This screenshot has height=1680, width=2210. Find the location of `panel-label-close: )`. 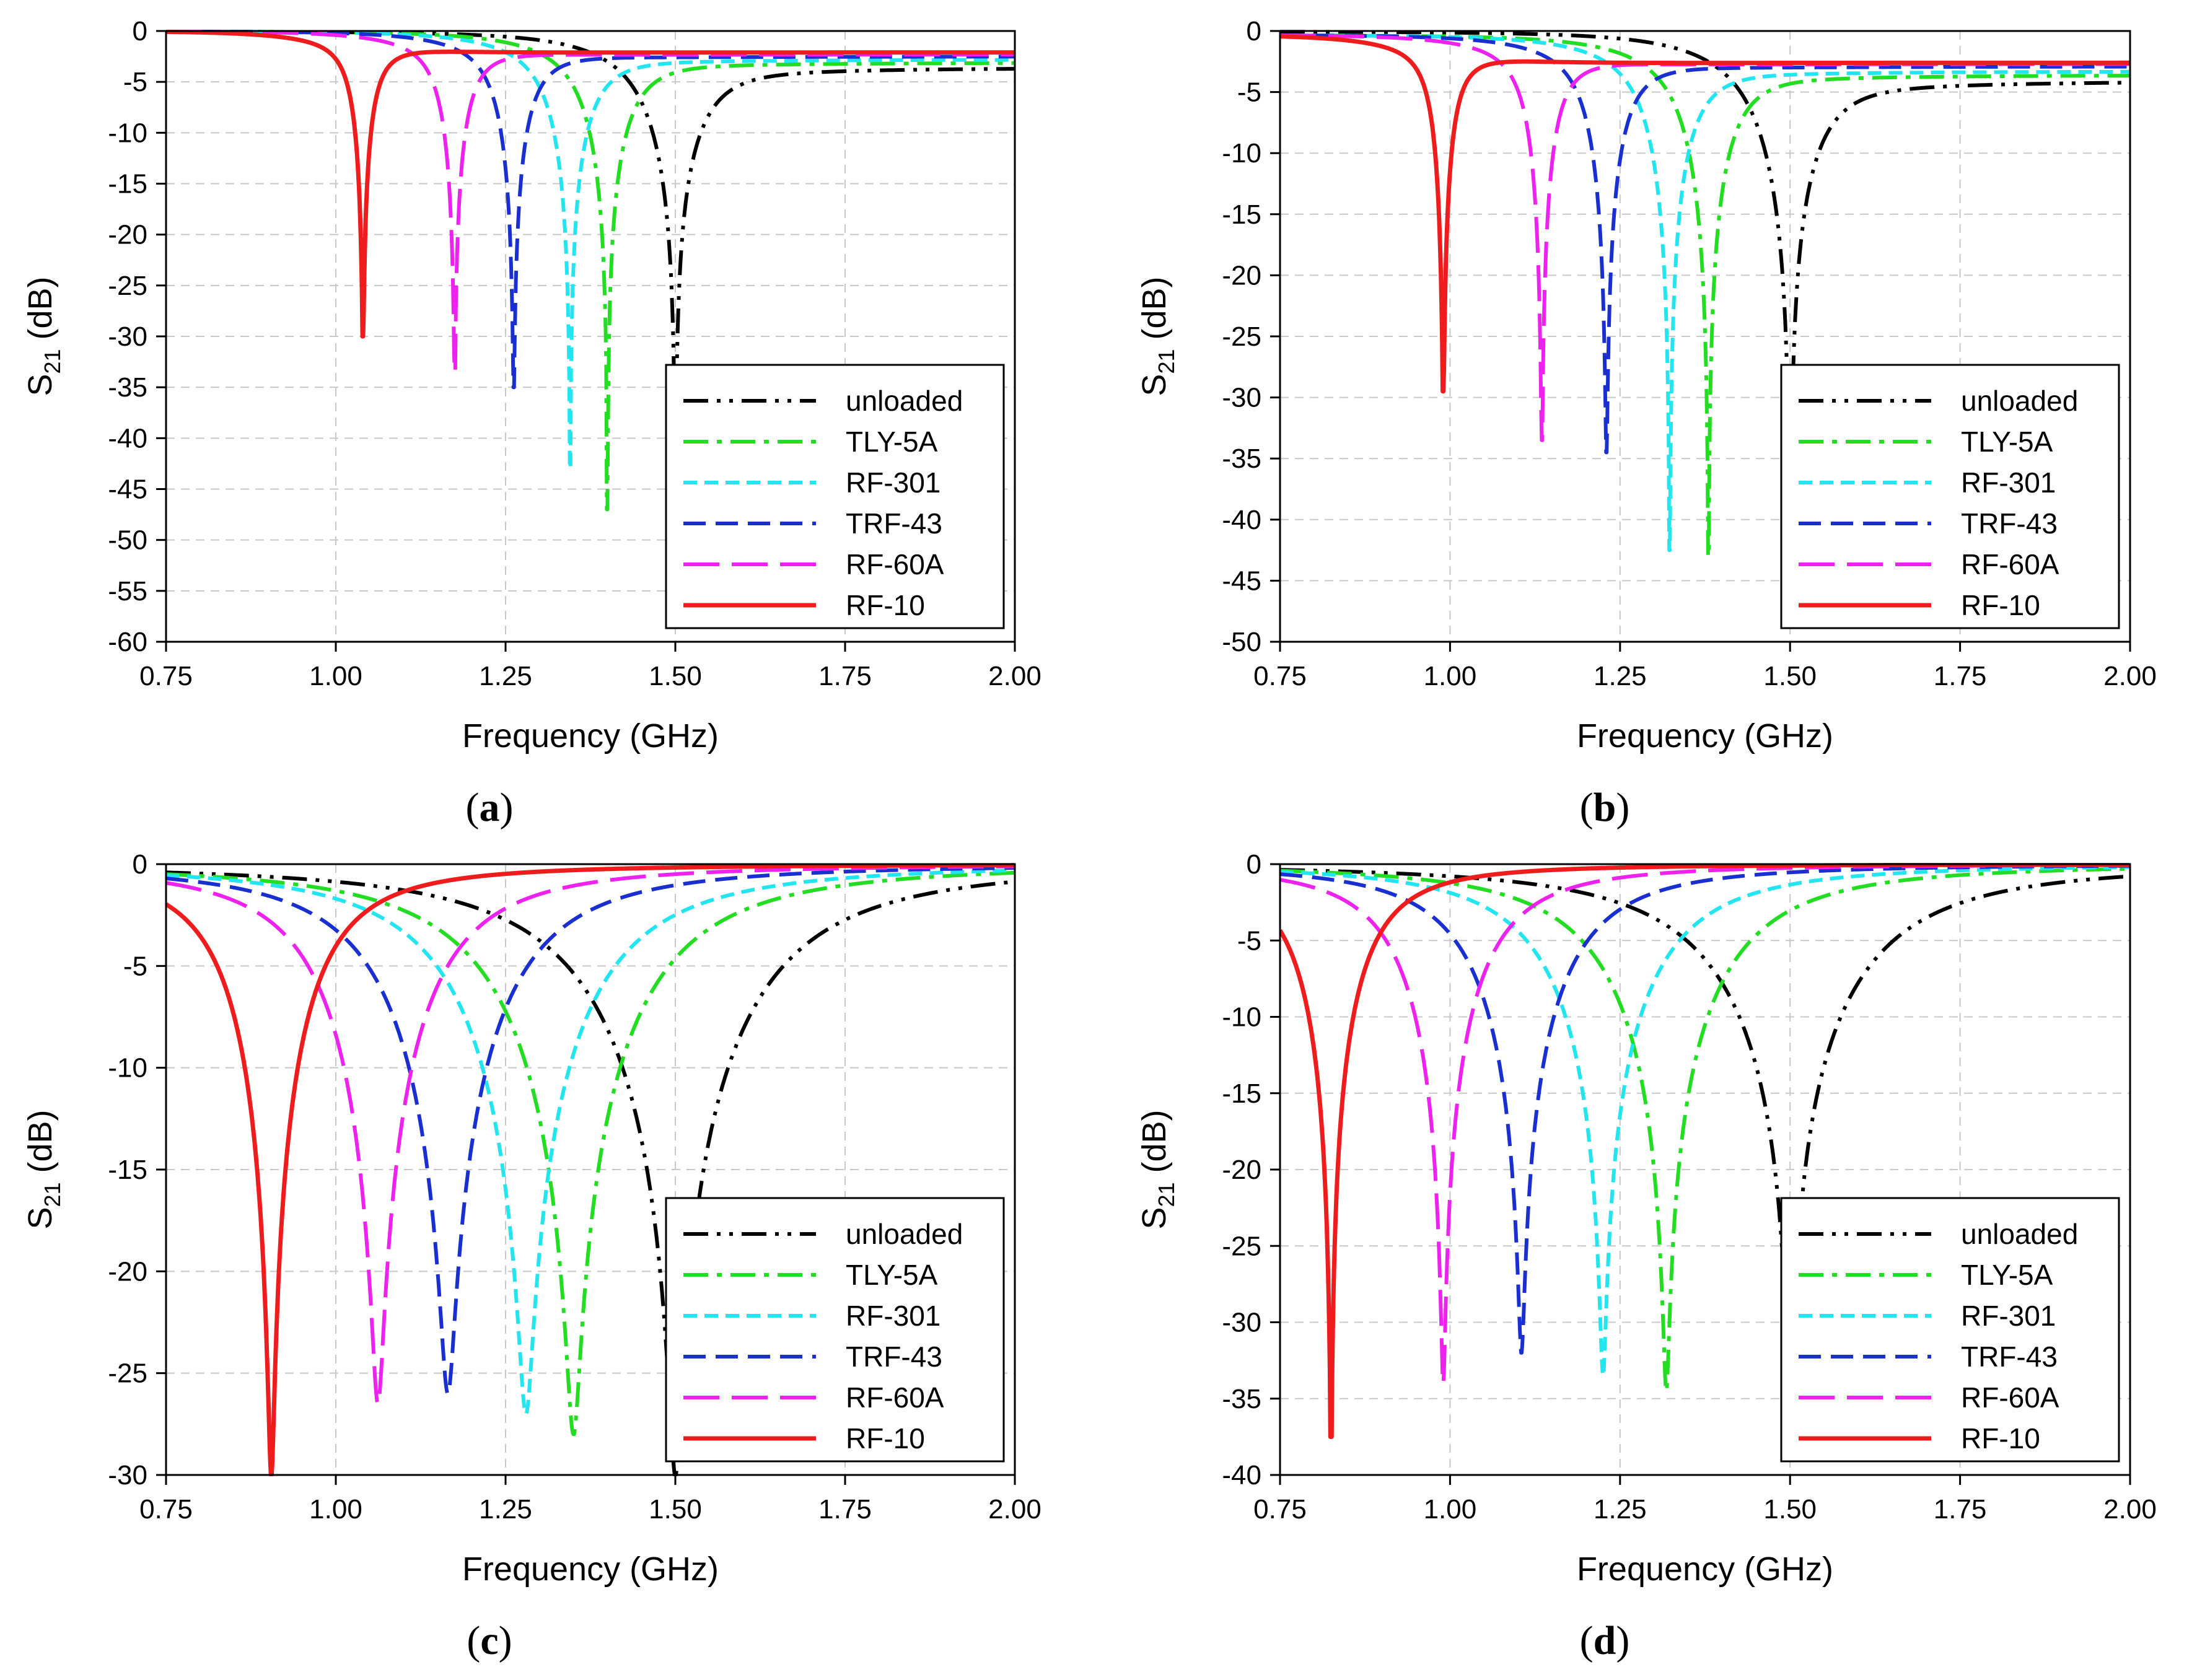

panel-label-close: ) is located at coordinates (1622, 1640).